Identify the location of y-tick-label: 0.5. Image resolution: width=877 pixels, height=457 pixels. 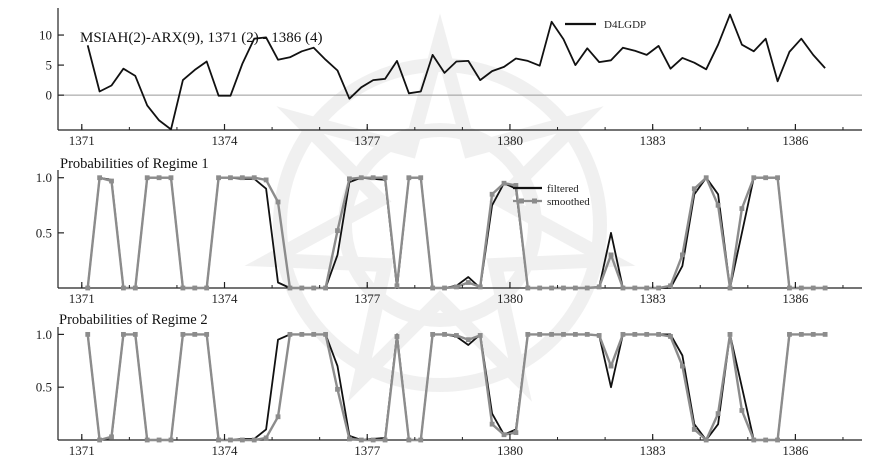
(44, 387).